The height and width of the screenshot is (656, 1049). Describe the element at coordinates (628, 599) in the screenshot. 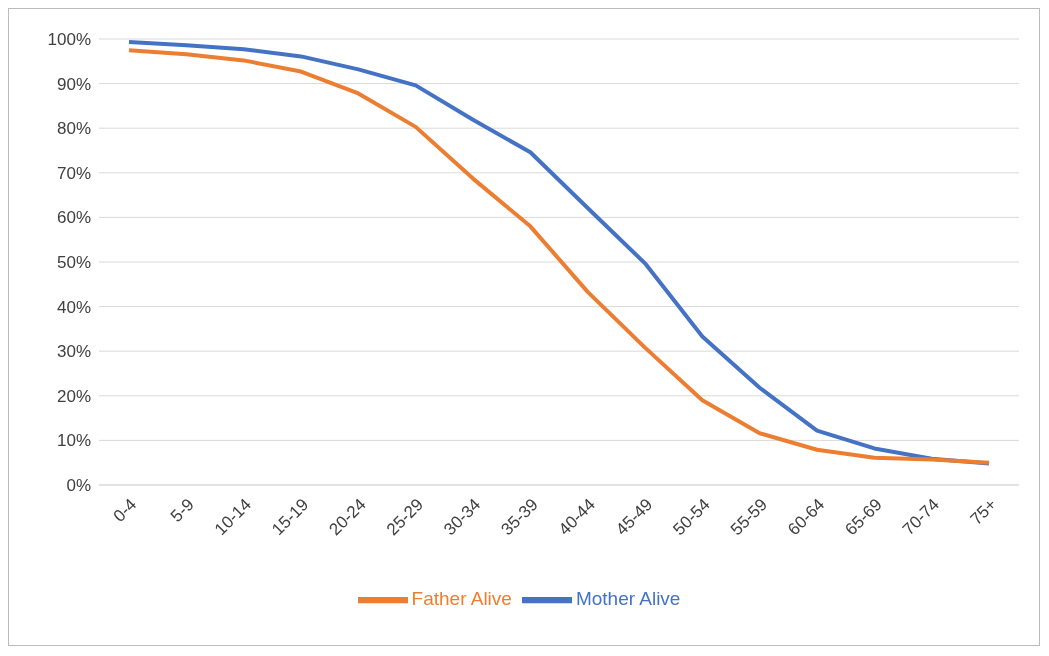

I see `legend-label: Mother Alive` at that location.